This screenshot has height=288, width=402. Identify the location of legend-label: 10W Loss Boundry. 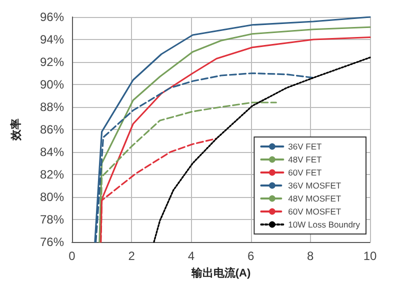
(324, 225).